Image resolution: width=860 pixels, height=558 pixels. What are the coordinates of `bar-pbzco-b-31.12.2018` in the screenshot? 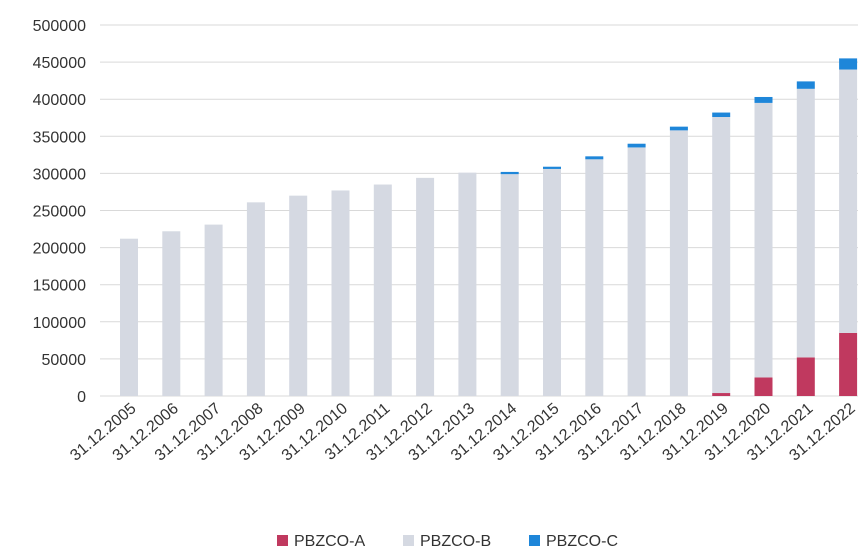 It's located at (678, 263).